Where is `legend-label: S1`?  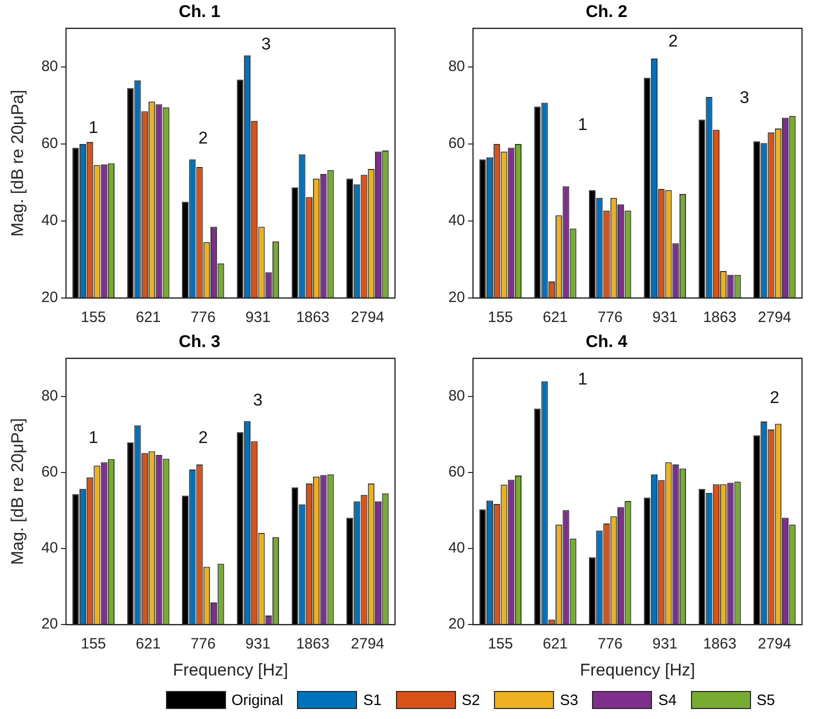 legend-label: S1 is located at coordinates (372, 700).